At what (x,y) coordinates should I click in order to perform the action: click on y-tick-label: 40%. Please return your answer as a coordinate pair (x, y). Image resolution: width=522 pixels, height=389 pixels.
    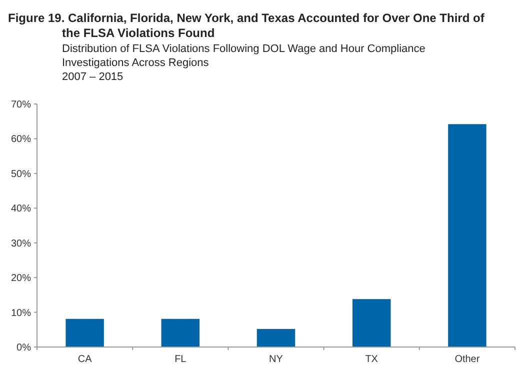
    Looking at the image, I should click on (21, 209).